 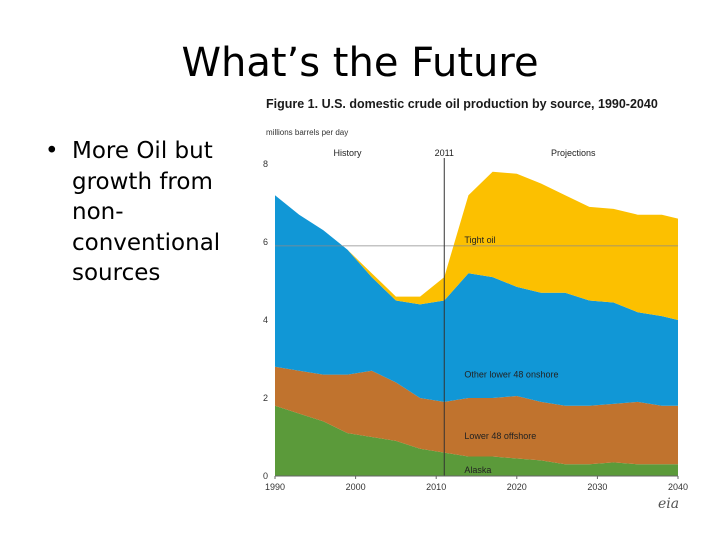 What do you see at coordinates (275, 487) in the screenshot?
I see `x-tick-label-1990: 1990` at bounding box center [275, 487].